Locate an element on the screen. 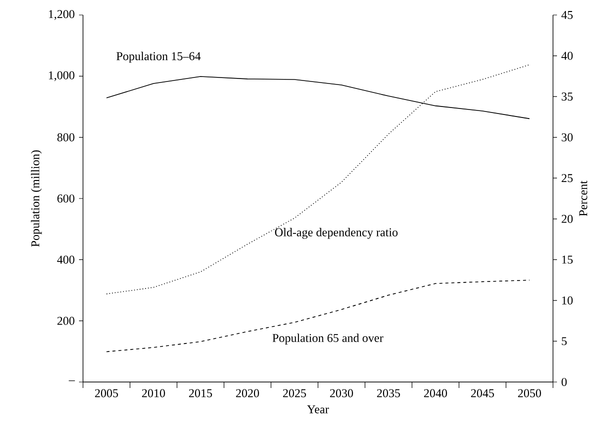 The width and height of the screenshot is (611, 438). y2-tick-label: 20 is located at coordinates (567, 218).